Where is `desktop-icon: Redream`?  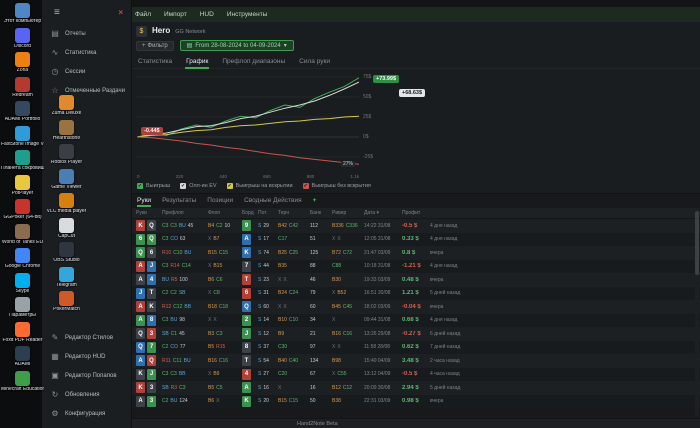 desktop-icon: Redream is located at coordinates (22, 87).